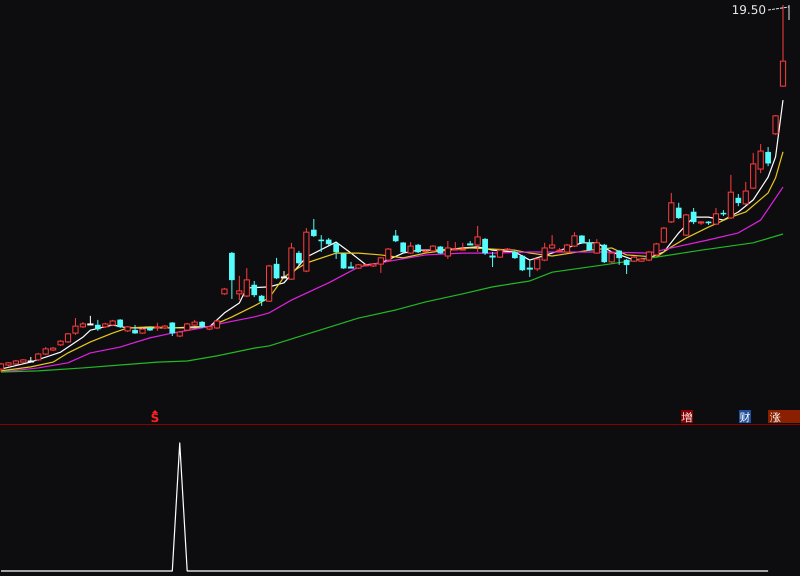 The width and height of the screenshot is (800, 576). Describe the element at coordinates (686, 417) in the screenshot. I see `text: 增` at that location.